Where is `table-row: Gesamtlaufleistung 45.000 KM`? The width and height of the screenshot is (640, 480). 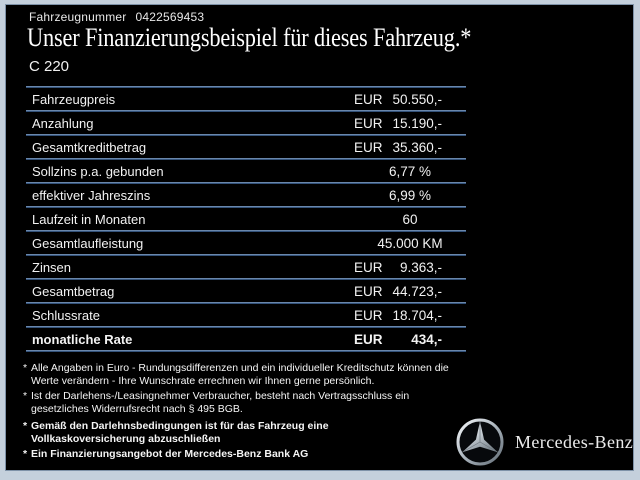 table-row: Gesamtlaufleistung 45.000 KM is located at coordinates (246, 243).